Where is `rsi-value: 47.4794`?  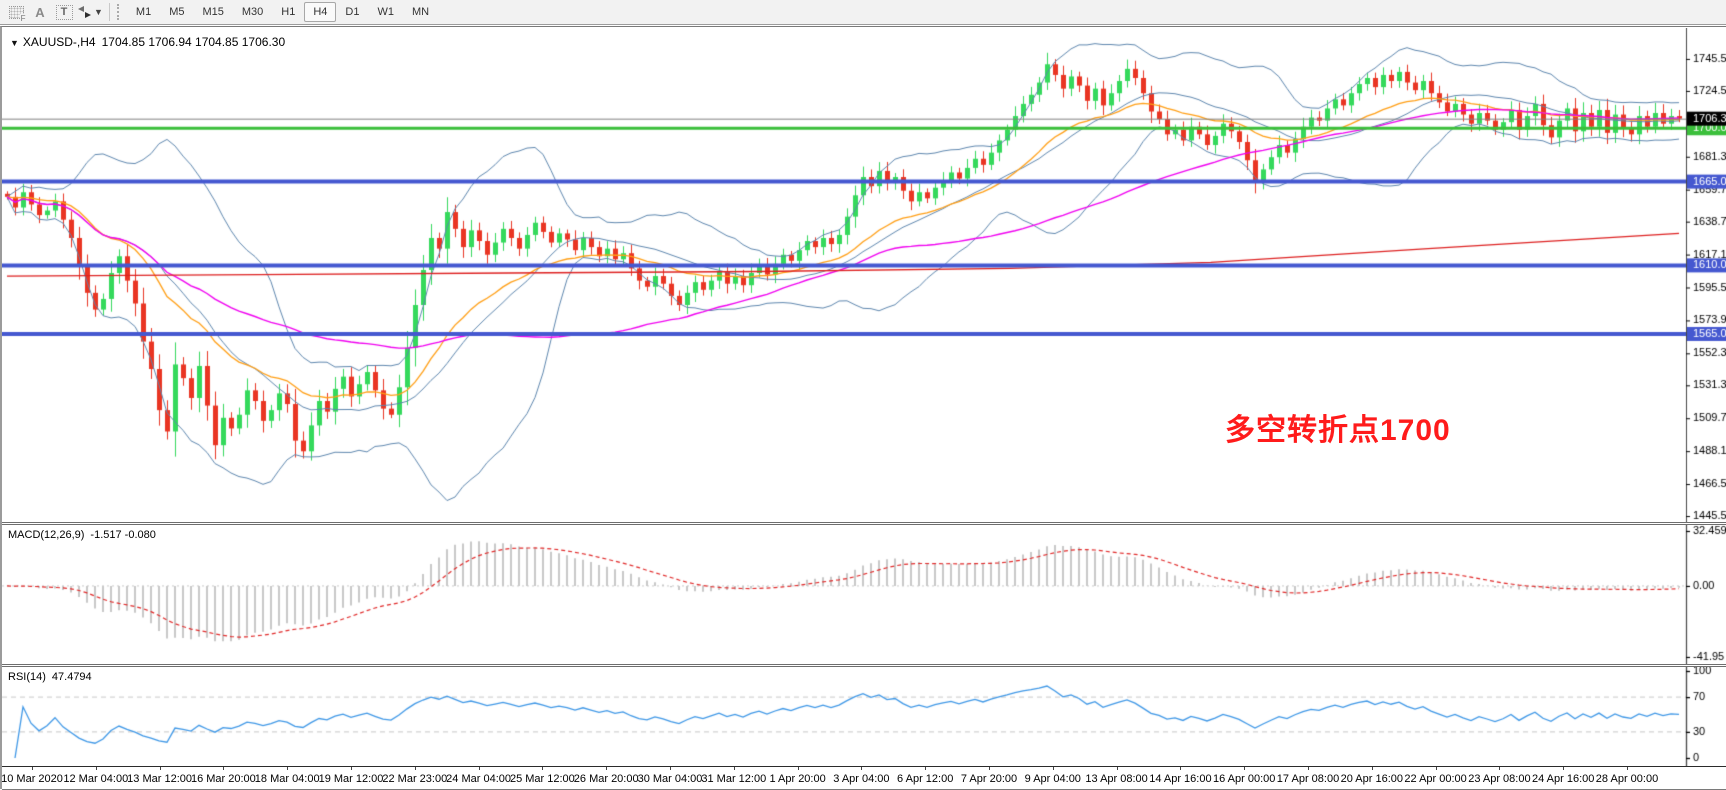 rsi-value: 47.4794 is located at coordinates (71, 677).